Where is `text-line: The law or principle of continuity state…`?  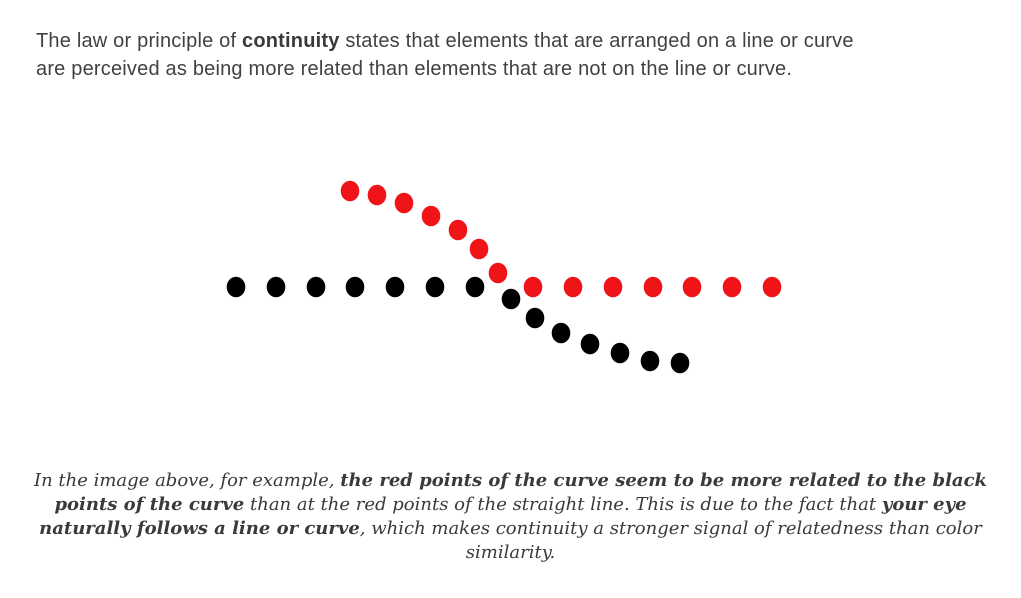
text-line: The law or principle of continuity state… is located at coordinates (516, 41).